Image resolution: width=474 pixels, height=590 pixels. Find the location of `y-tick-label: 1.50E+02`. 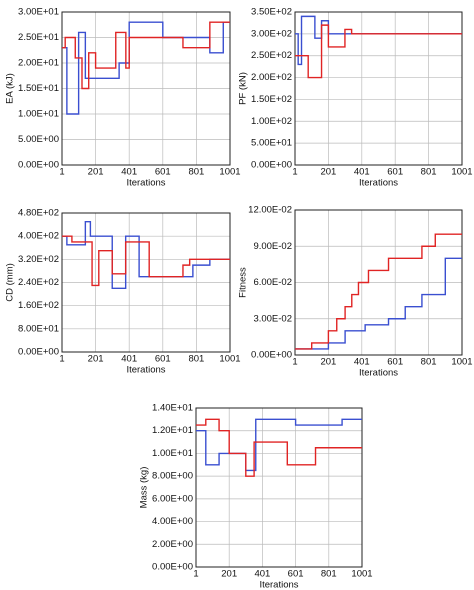

y-tick-label: 1.50E+02 is located at coordinates (271, 99).